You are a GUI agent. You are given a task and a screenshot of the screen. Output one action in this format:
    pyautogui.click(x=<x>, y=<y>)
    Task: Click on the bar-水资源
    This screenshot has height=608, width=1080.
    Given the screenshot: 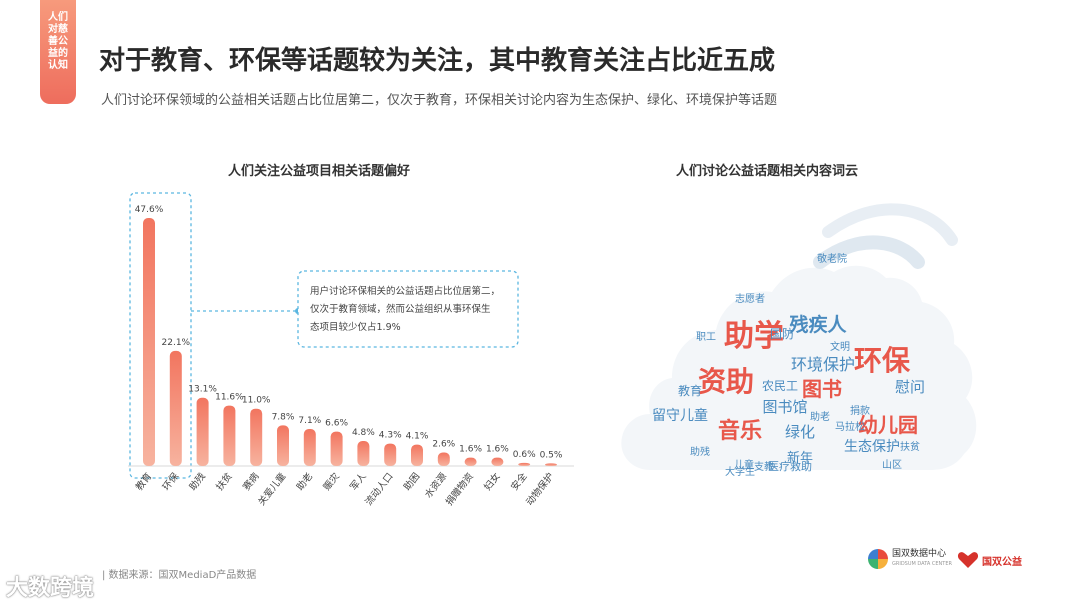 What is the action you would take?
    pyautogui.click(x=443, y=459)
    